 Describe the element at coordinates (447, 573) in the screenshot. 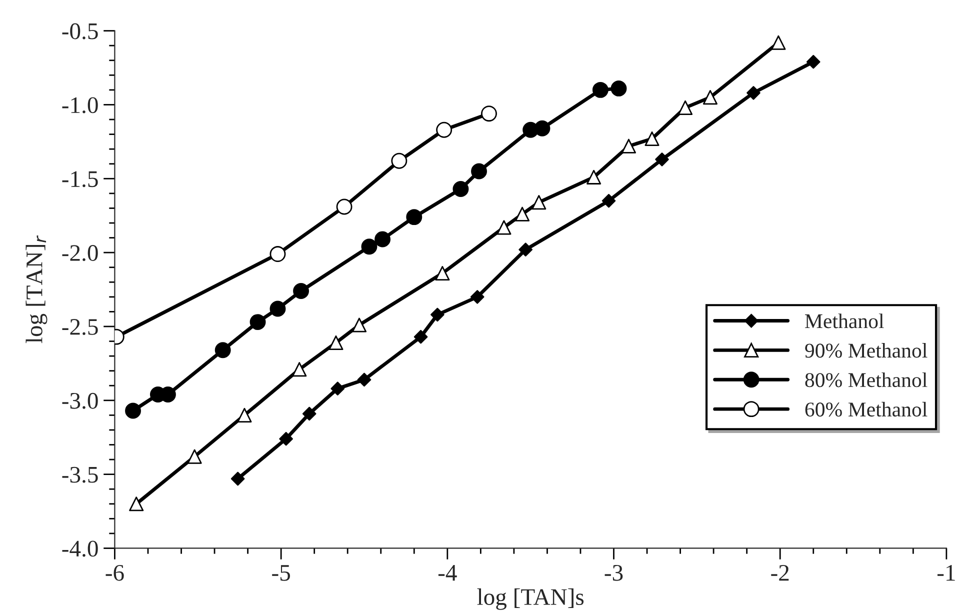

I see `x-tick-label: -4` at that location.